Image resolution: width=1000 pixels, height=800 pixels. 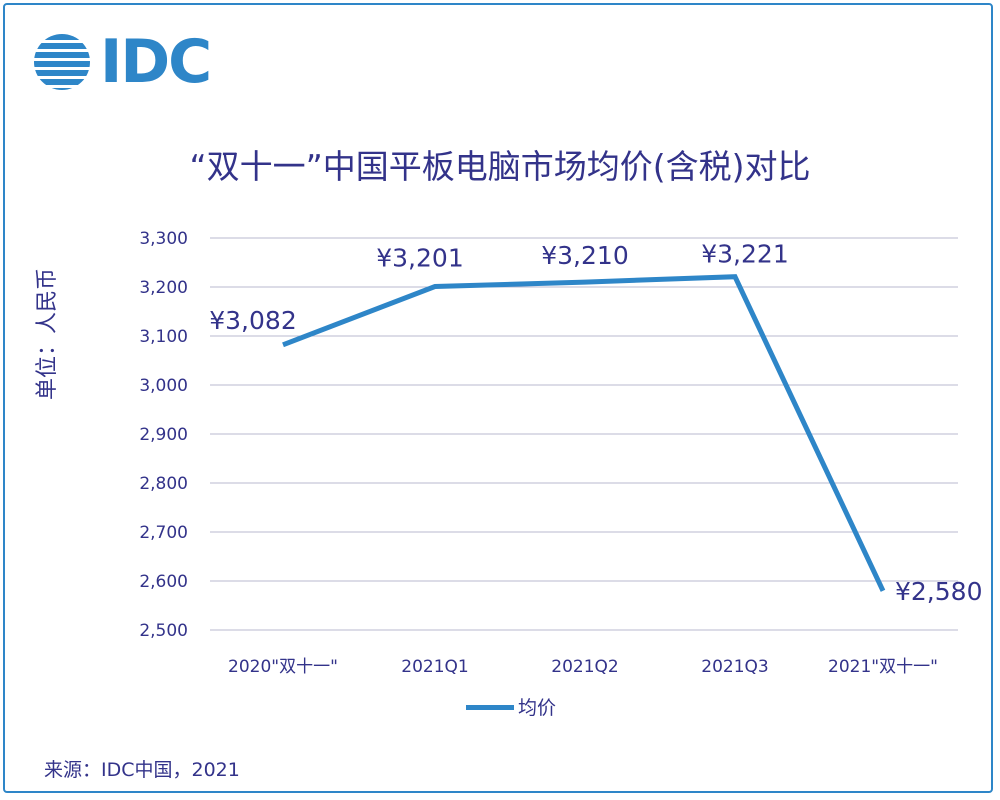 What do you see at coordinates (537, 708) in the screenshot?
I see `legend-label: 均价` at bounding box center [537, 708].